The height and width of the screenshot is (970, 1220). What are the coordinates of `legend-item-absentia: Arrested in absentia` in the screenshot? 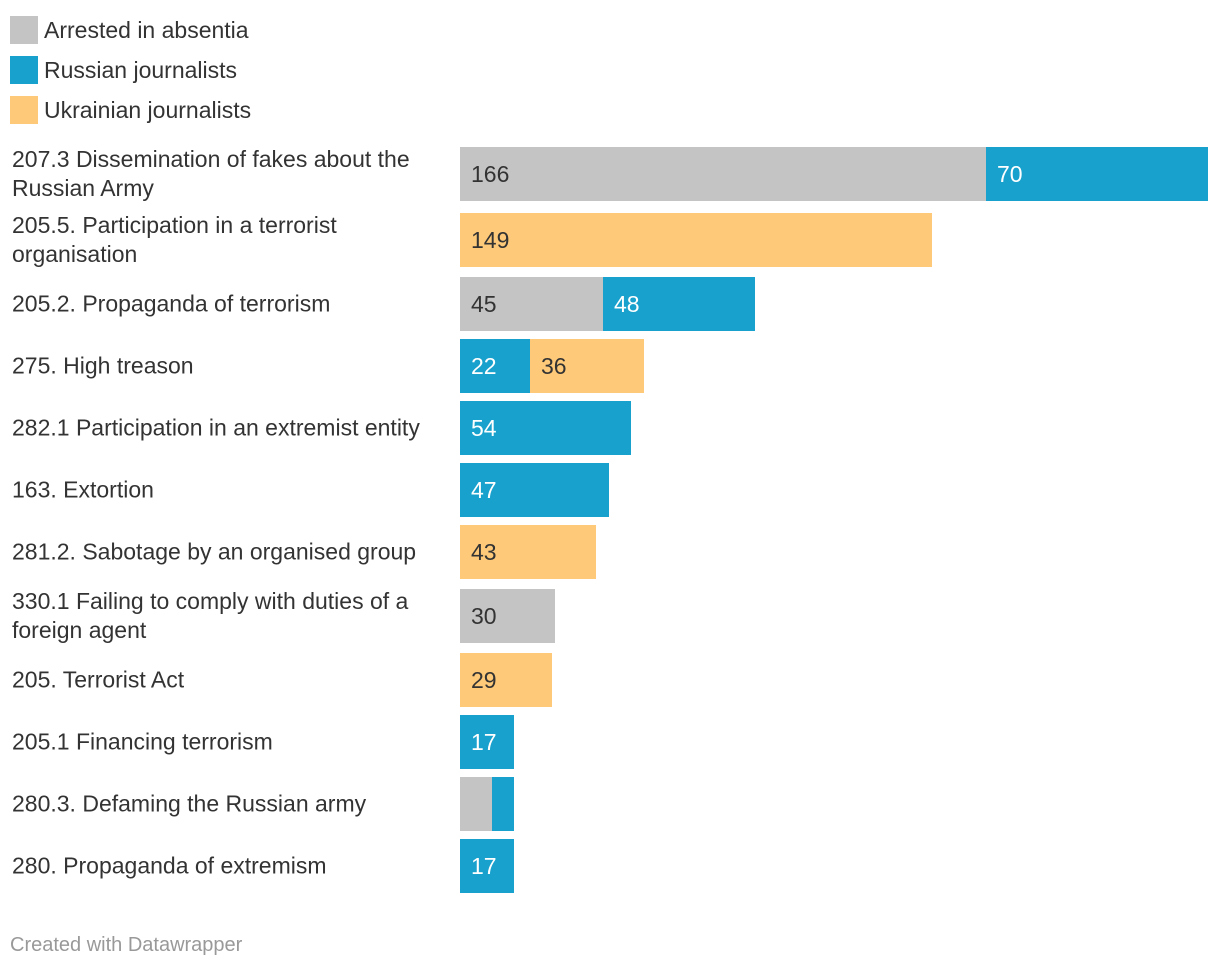 It's located at (130, 30).